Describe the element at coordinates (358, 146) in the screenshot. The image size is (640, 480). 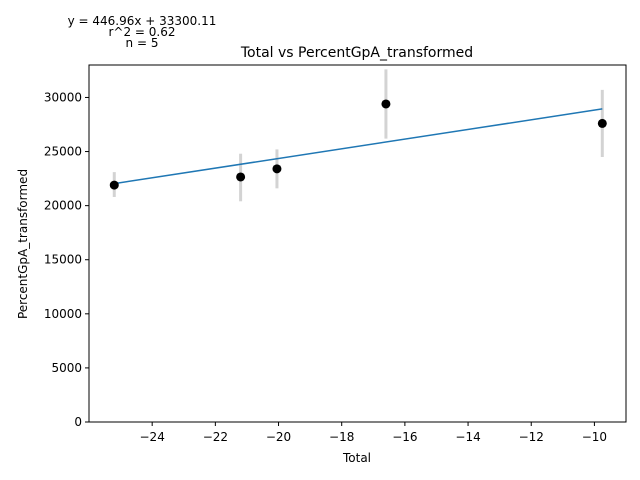
I see `fit-line` at that location.